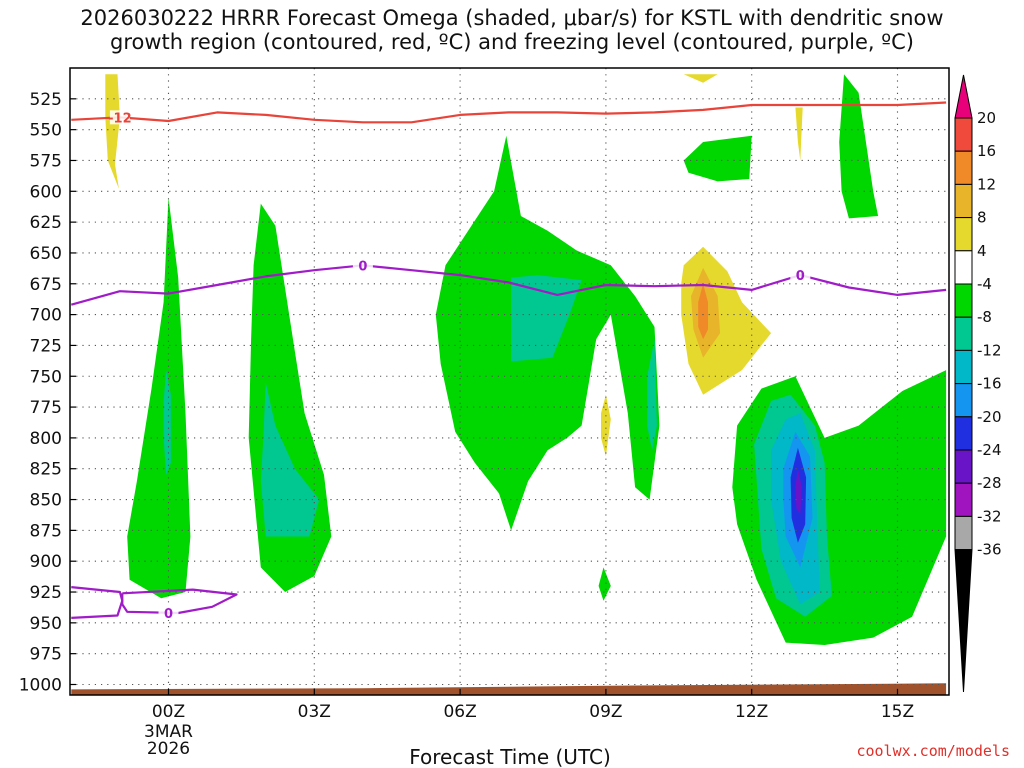 The height and width of the screenshot is (768, 1024). Describe the element at coordinates (751, 712) in the screenshot. I see `x-tick-label-12Z: 12Z` at that location.